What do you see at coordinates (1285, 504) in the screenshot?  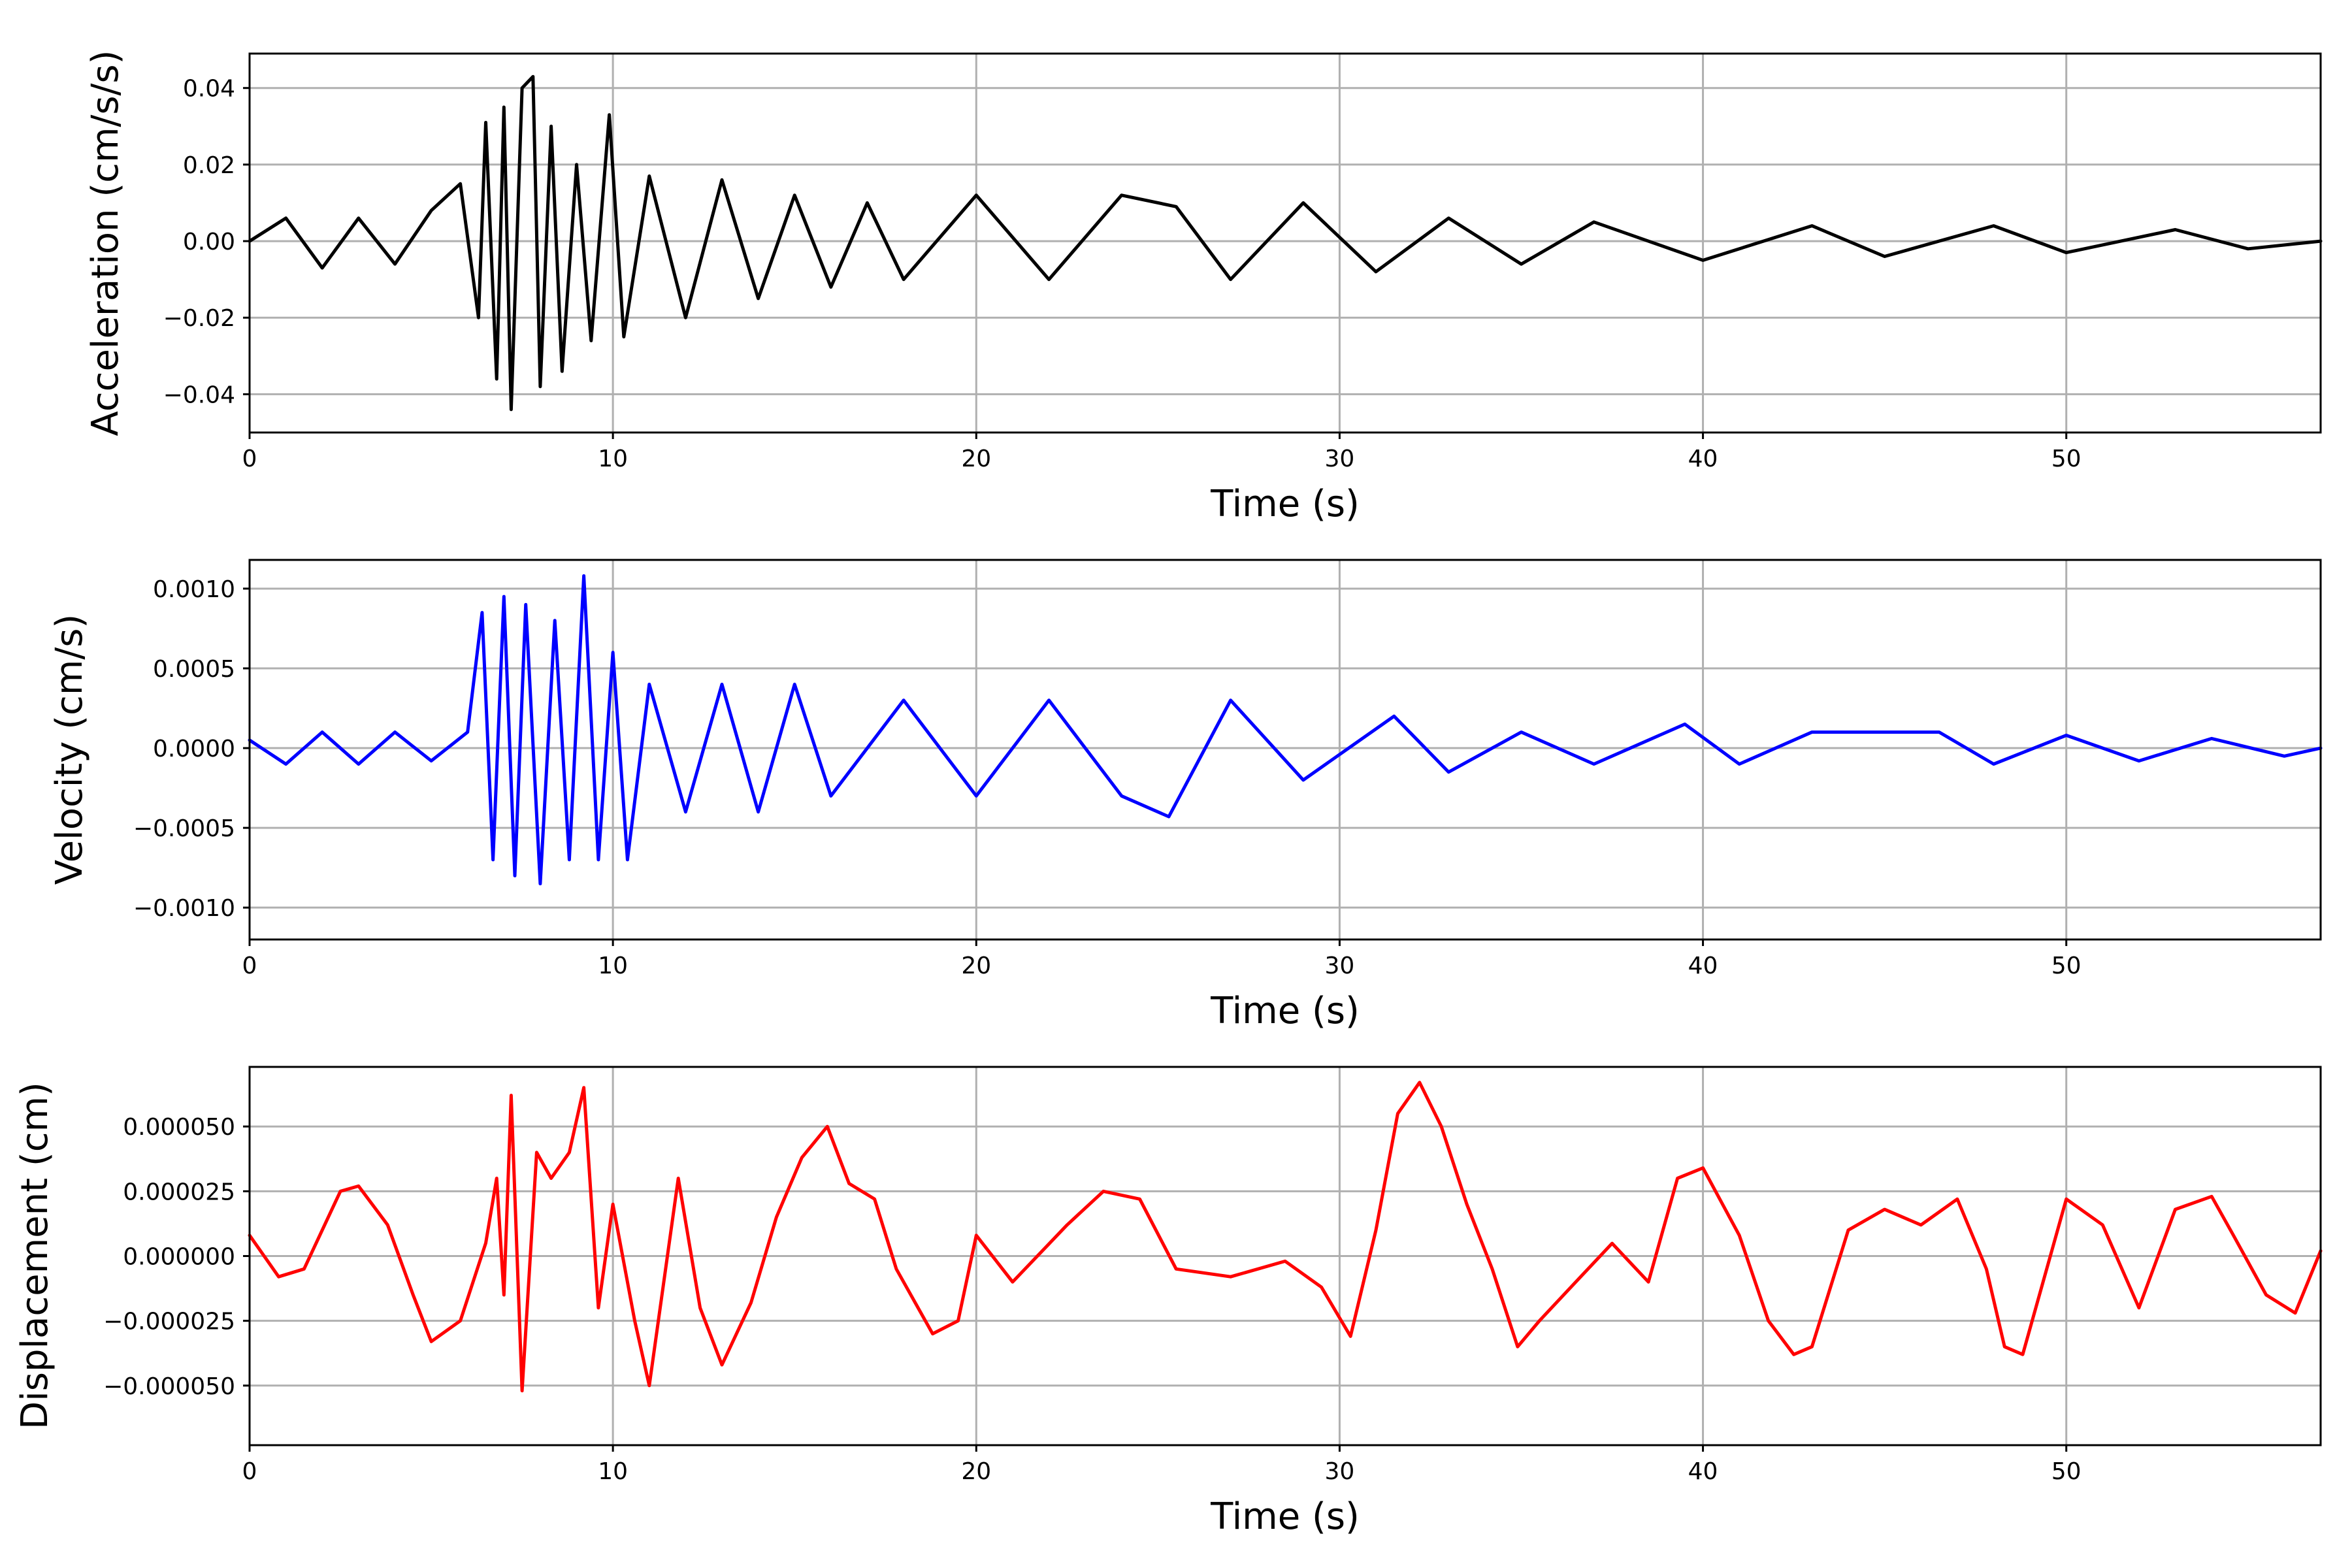 I see `acceleration-xaxis-title: Time (s)` at bounding box center [1285, 504].